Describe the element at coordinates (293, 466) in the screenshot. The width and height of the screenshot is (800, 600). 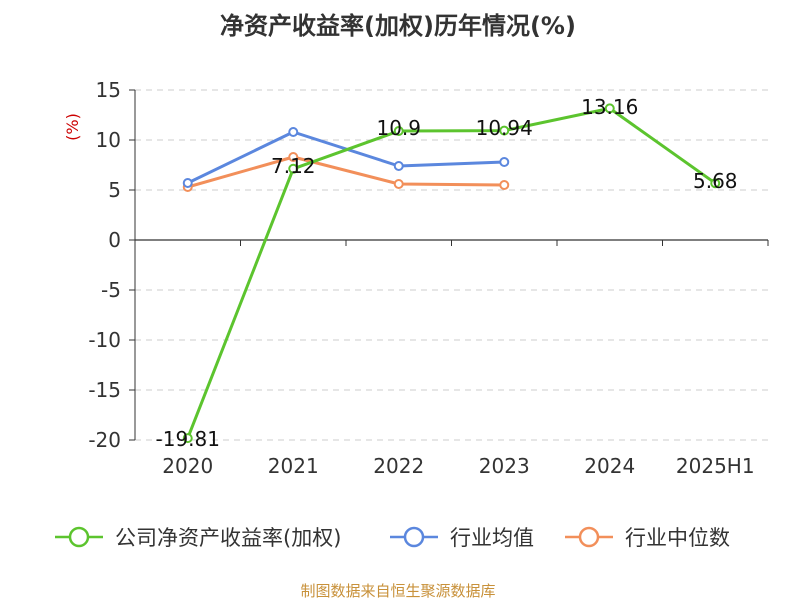
I see `x-tick-label: 2021` at that location.